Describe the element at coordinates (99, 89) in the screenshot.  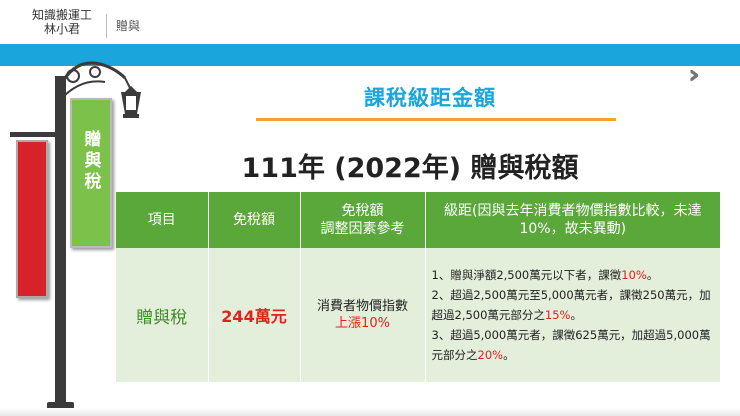
I see `street-lamp-icon` at that location.